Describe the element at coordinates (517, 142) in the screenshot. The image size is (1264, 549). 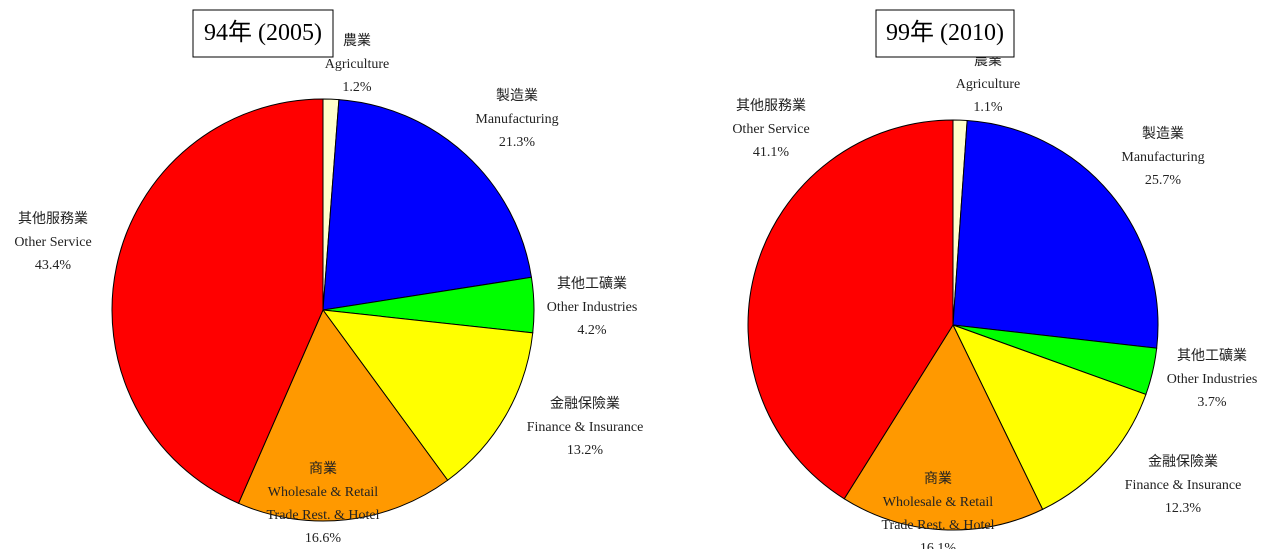
I see `slice-value-label: 21.3%` at that location.